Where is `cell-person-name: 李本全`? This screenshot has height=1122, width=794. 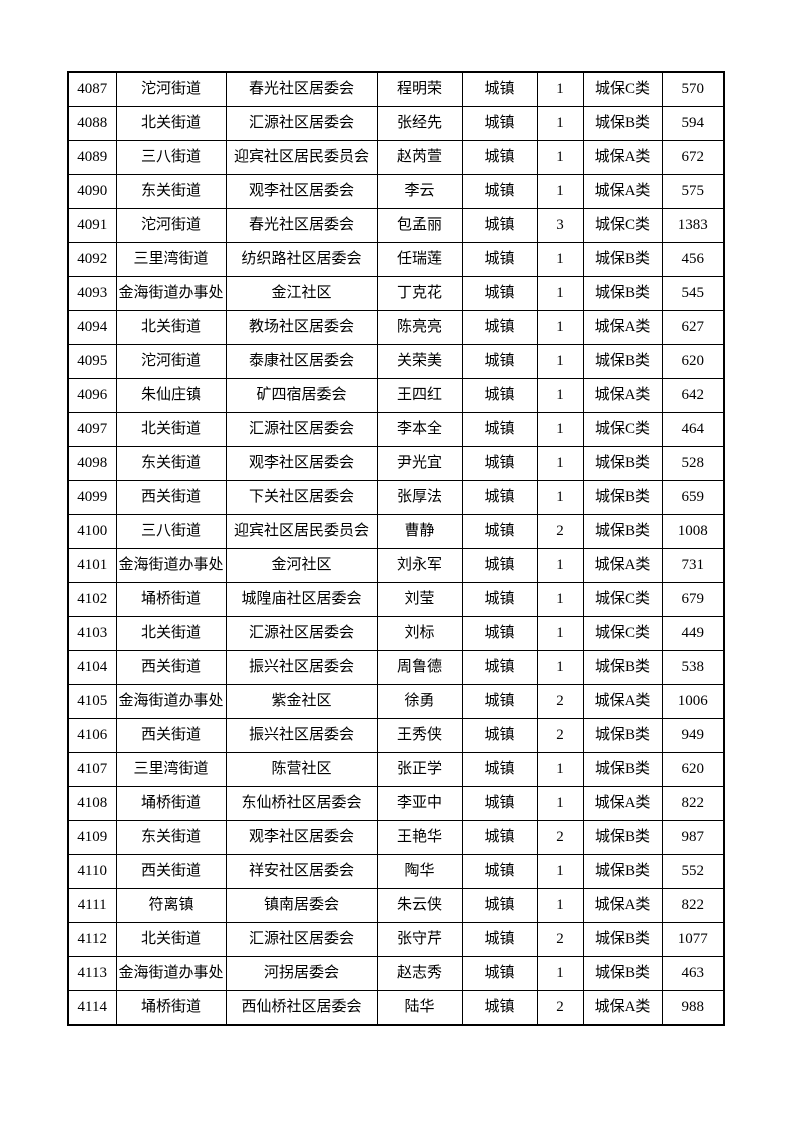
cell-person-name: 李本全 is located at coordinates (419, 429).